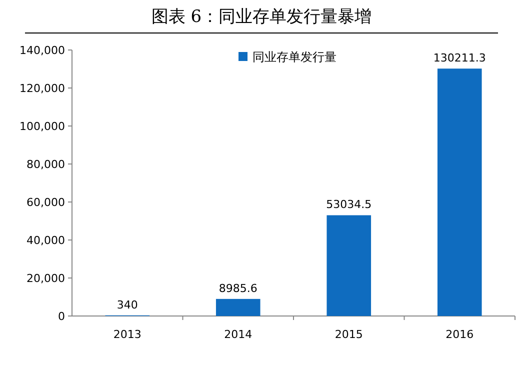 The height and width of the screenshot is (387, 523). What do you see at coordinates (42, 50) in the screenshot?
I see `y-tick-label: 140,000` at bounding box center [42, 50].